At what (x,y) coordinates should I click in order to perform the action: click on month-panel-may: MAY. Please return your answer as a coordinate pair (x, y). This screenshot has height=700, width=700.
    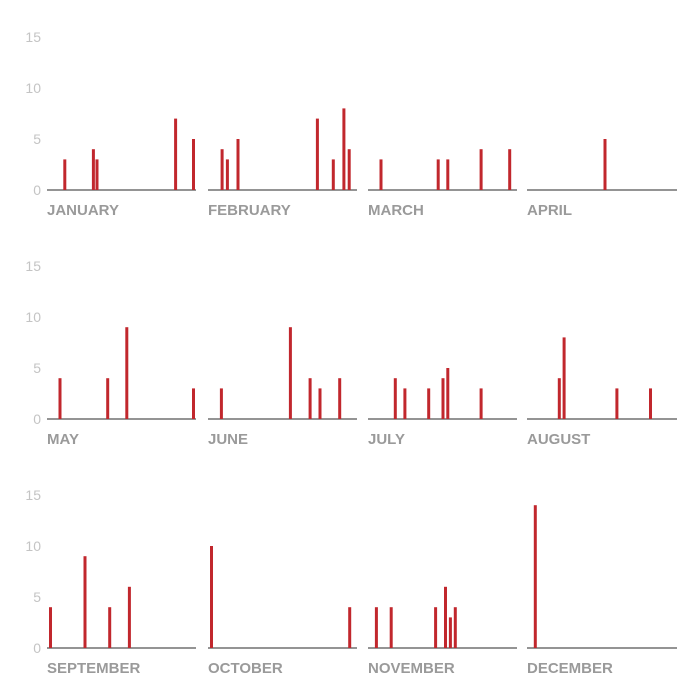
    Looking at the image, I should click on (121, 387).